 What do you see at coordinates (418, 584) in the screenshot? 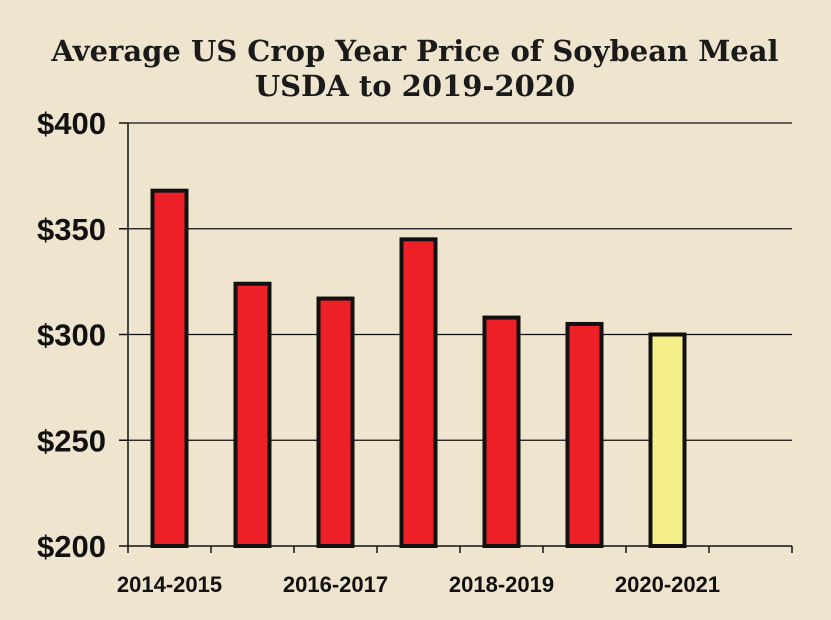
I see `x-tick-labels: 2014-2015 2016-2017 2018-2019 2020-2021` at bounding box center [418, 584].